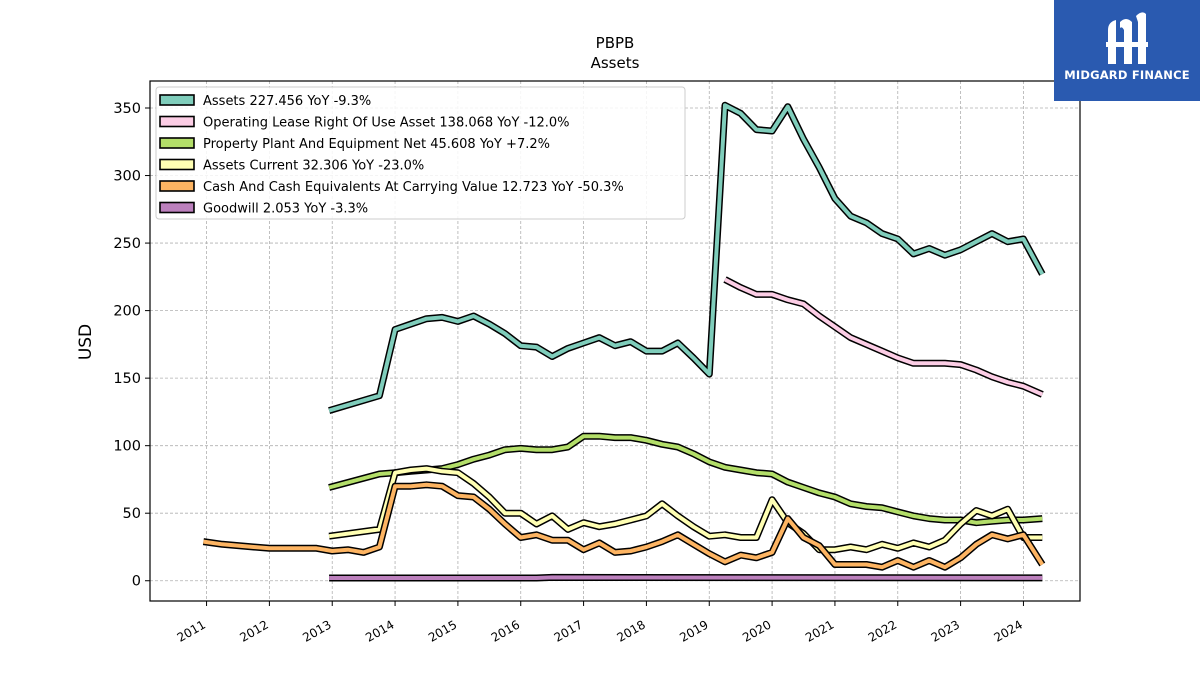 The image size is (1200, 675). Describe the element at coordinates (693, 630) in the screenshot. I see `x-tick-label: 2019` at that location.